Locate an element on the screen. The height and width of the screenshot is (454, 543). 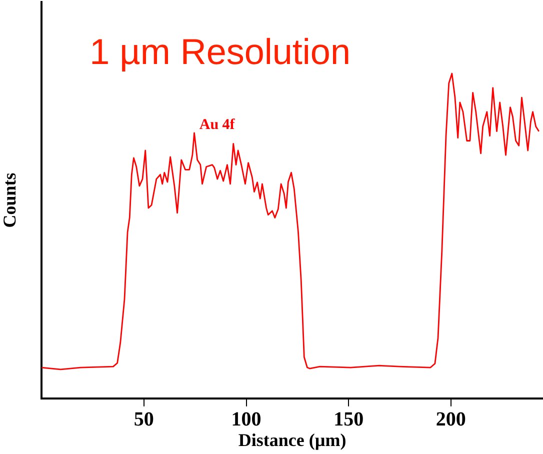
x-tick-label: 150 is located at coordinates (349, 419).